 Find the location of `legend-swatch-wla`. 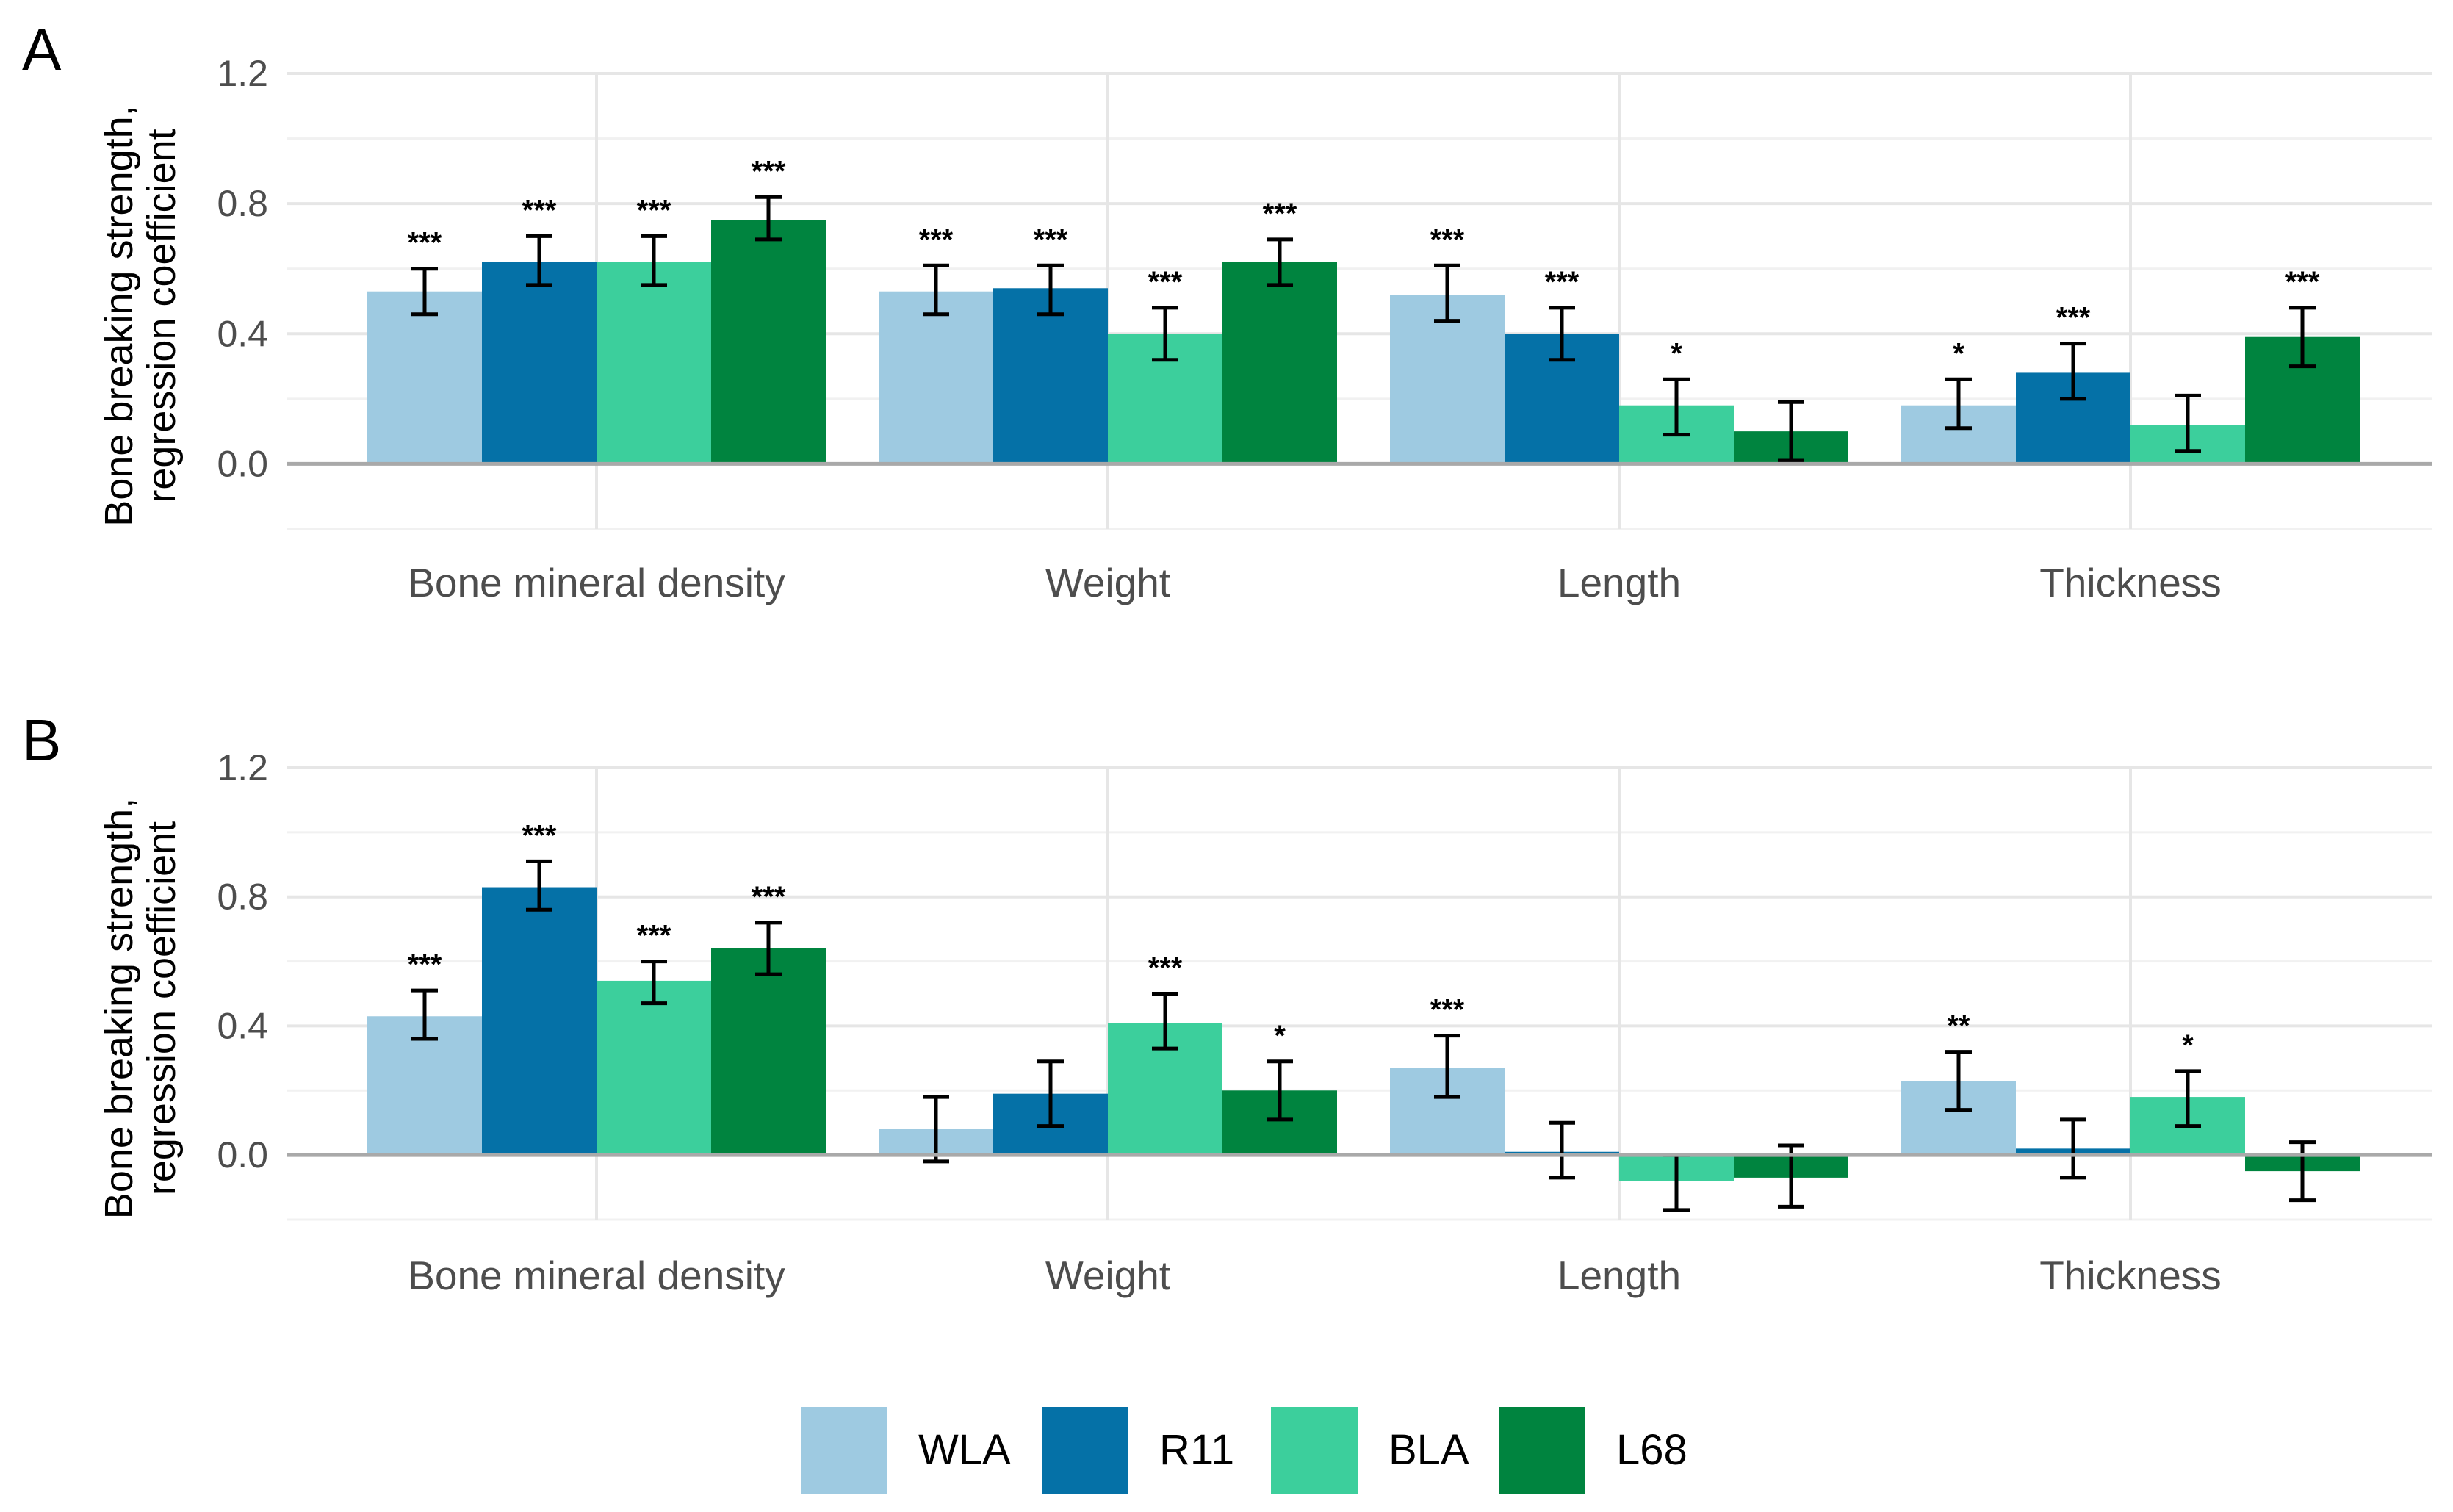

legend-swatch-wla is located at coordinates (844, 1451).